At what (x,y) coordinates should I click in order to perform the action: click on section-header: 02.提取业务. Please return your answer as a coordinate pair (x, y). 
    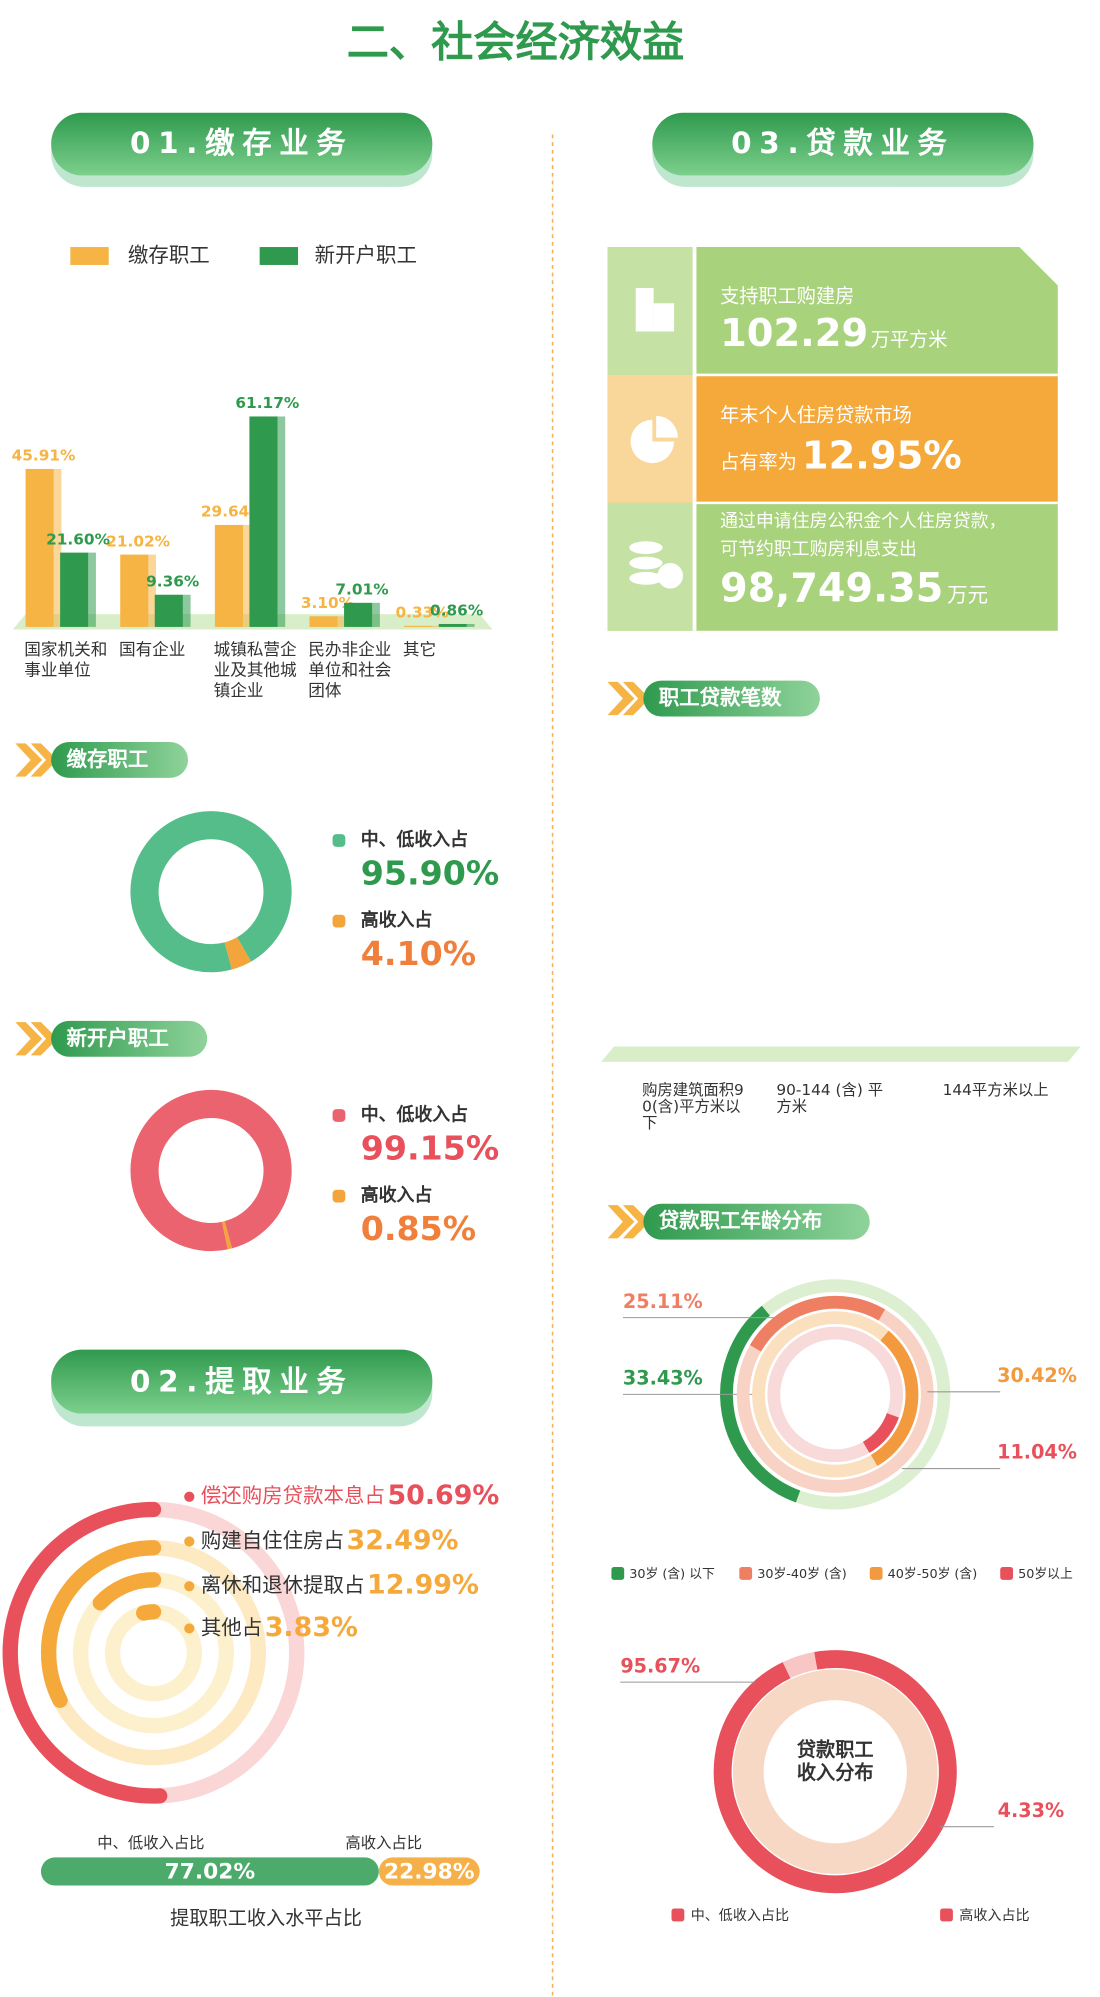
    Looking at the image, I should click on (242, 1388).